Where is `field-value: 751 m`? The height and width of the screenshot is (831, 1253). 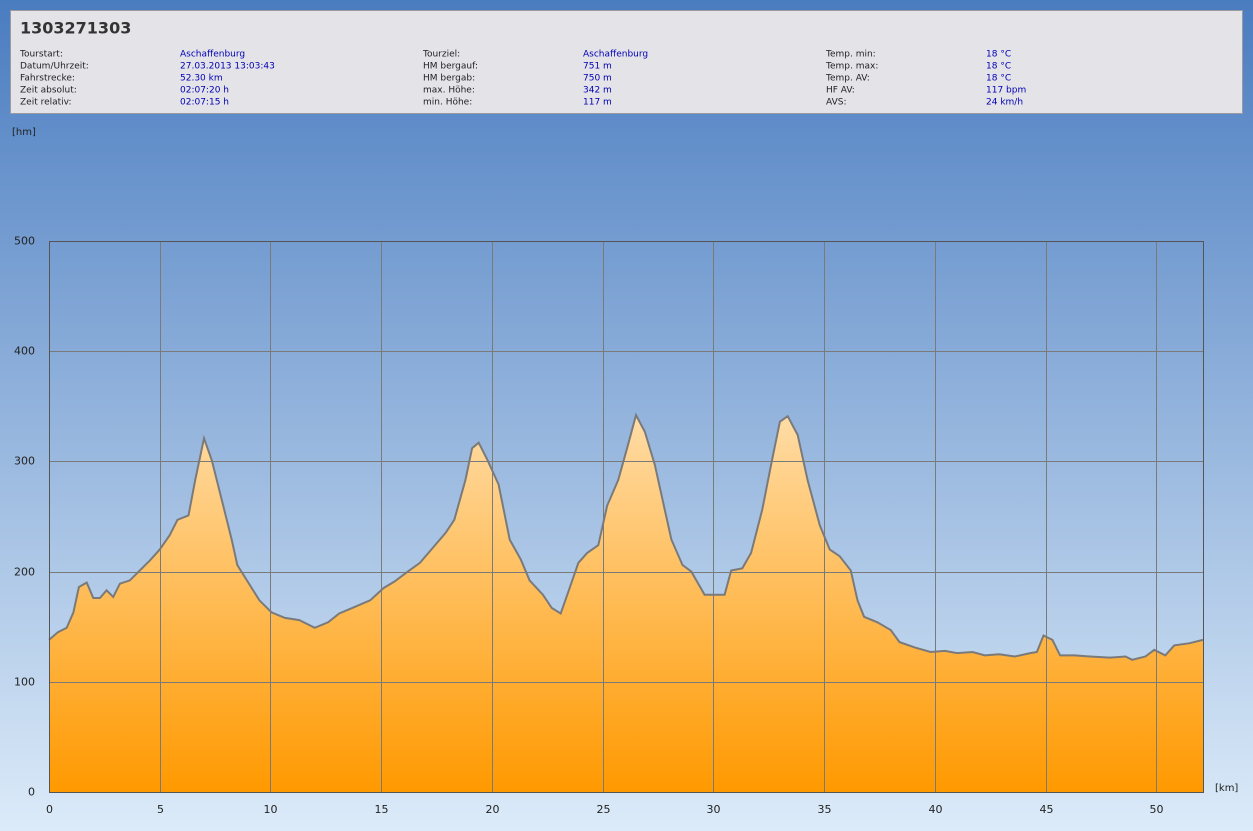
field-value: 751 m is located at coordinates (597, 67).